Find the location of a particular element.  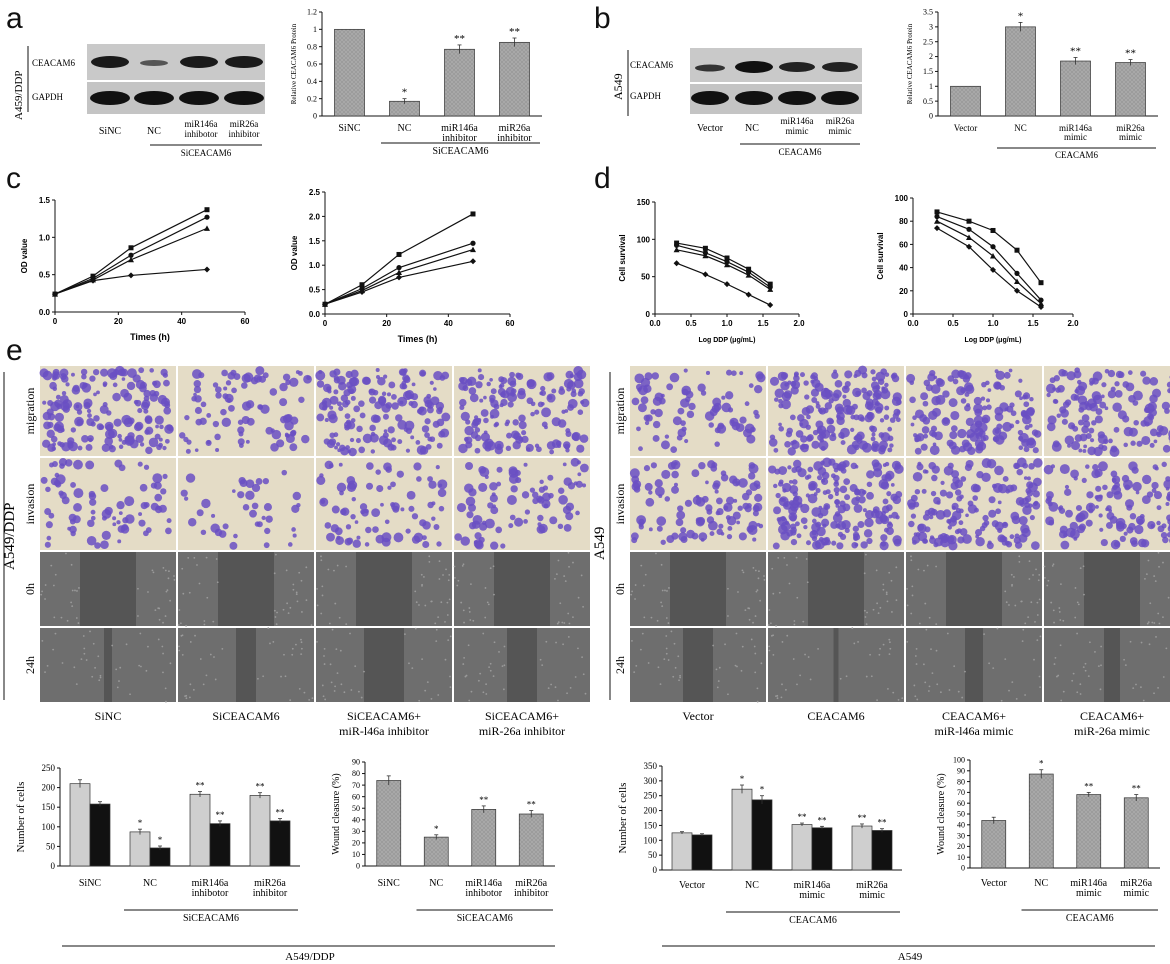

y-axis-label: Relative CEACAM6 Protein is located at coordinates (910, 63).